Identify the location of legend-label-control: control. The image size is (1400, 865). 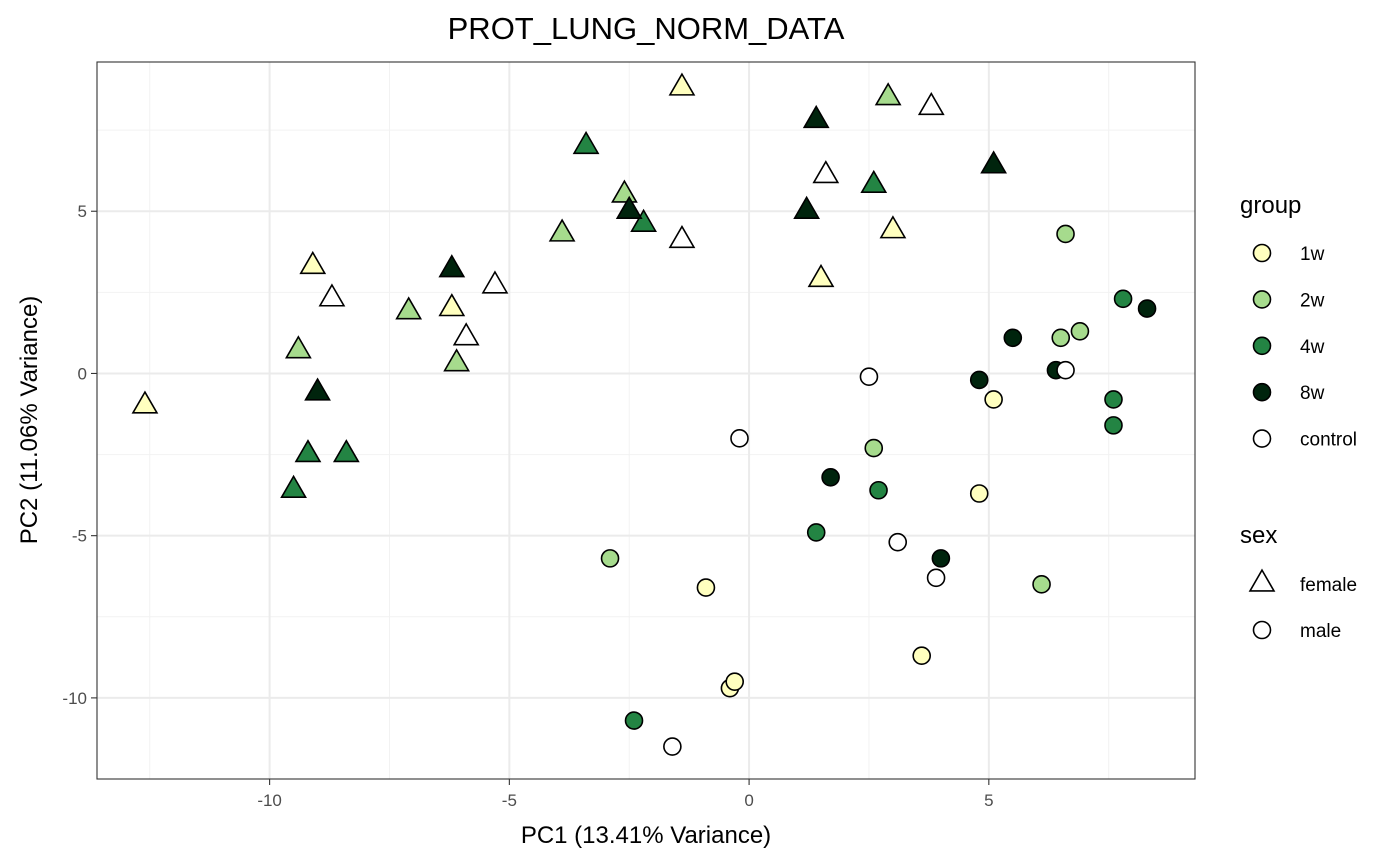
(1328, 440).